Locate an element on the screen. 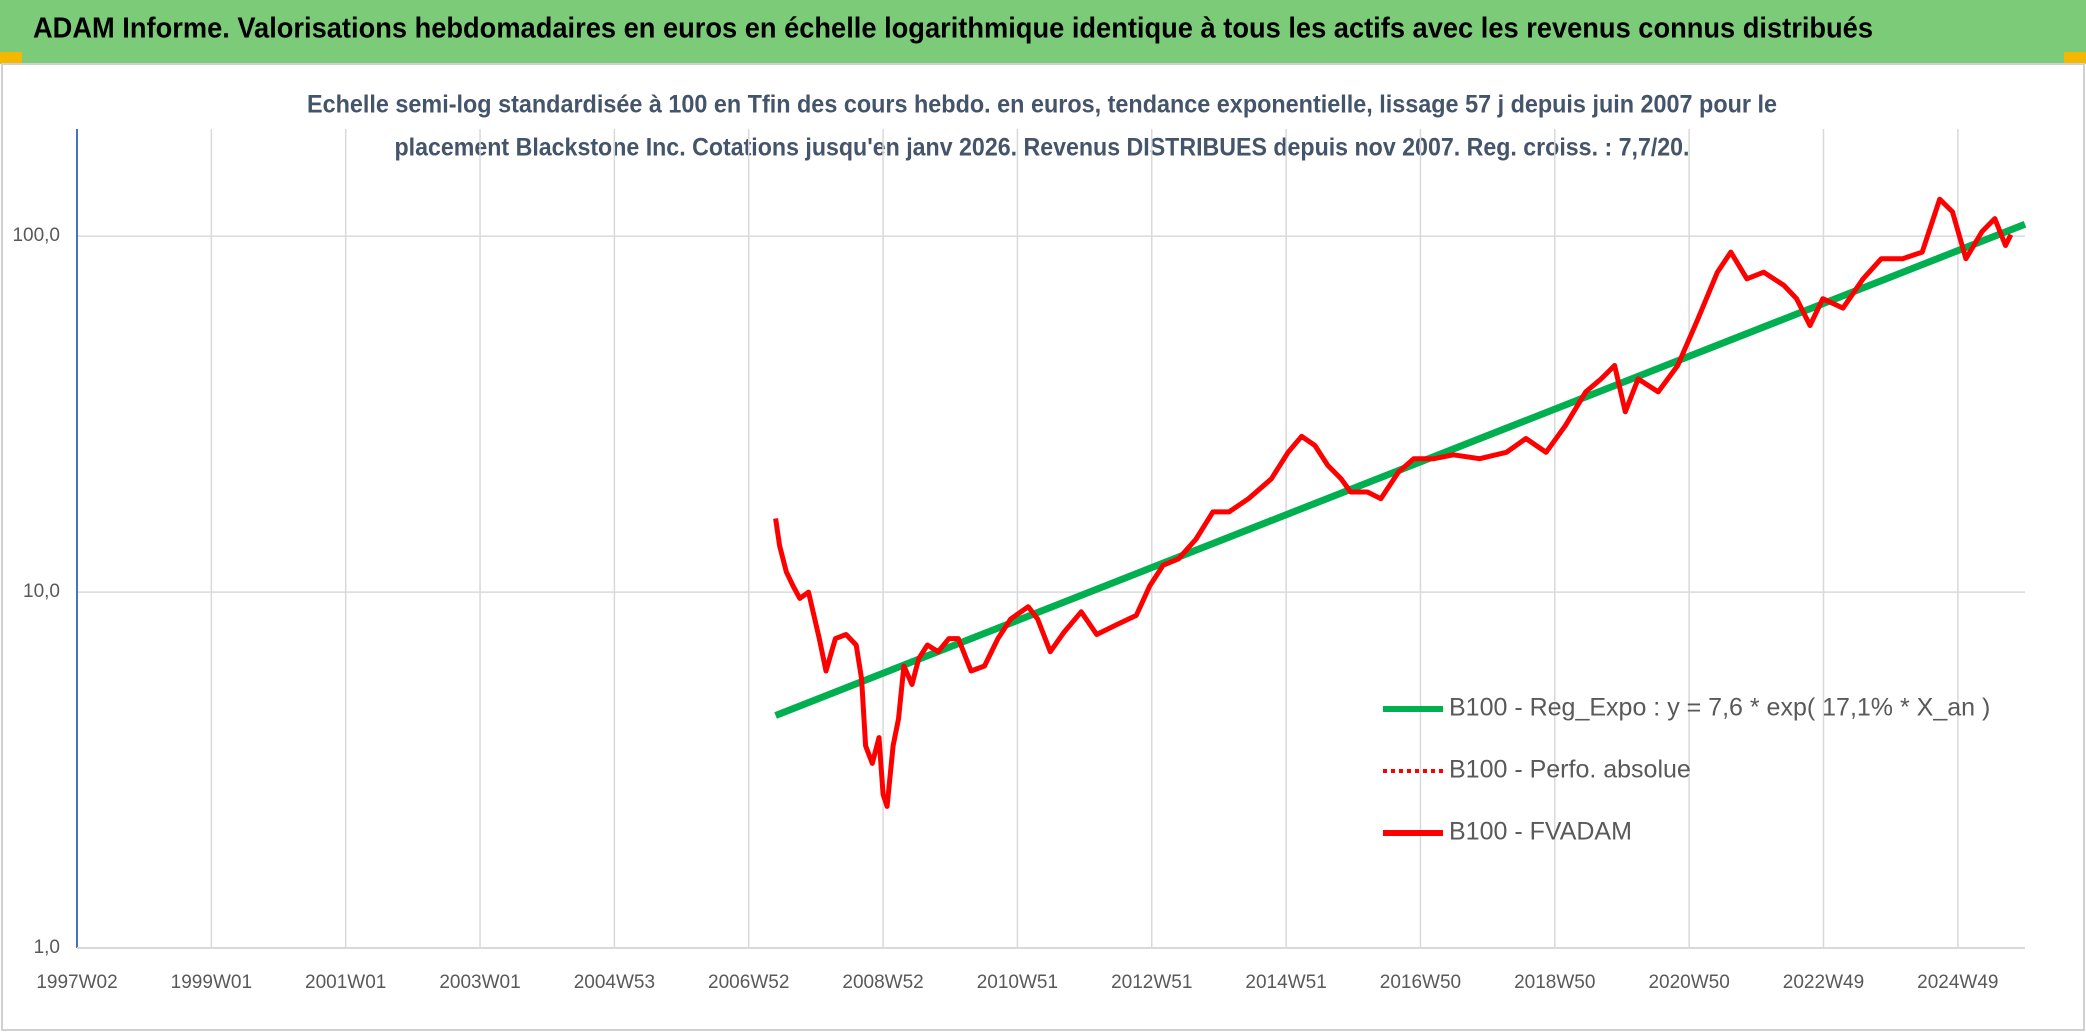  header-bar is located at coordinates (1043, 32).